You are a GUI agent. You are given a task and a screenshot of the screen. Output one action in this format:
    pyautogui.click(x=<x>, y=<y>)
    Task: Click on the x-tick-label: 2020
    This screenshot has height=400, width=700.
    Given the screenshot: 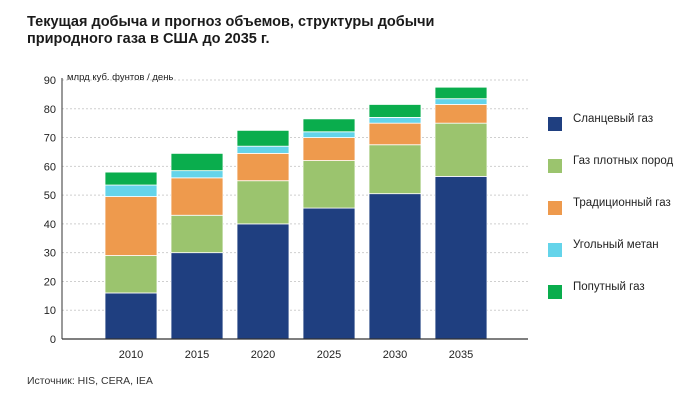 What is the action you would take?
    pyautogui.click(x=263, y=355)
    